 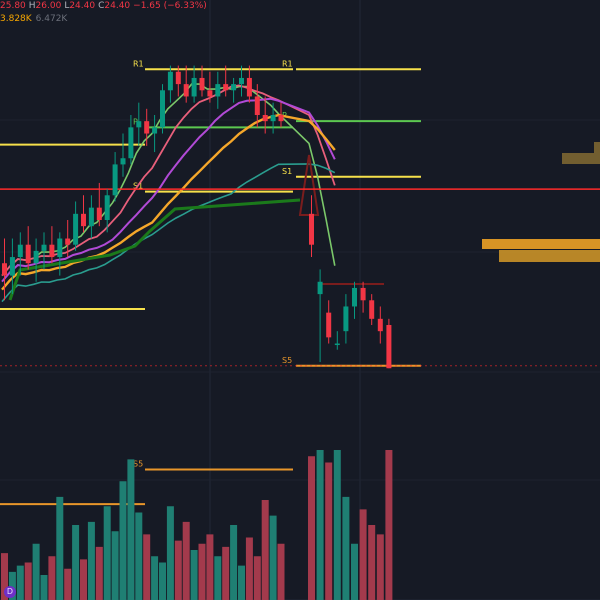 What do you see at coordinates (138, 464) in the screenshot?
I see `pivot-s5-lower-label: S5` at bounding box center [138, 464].